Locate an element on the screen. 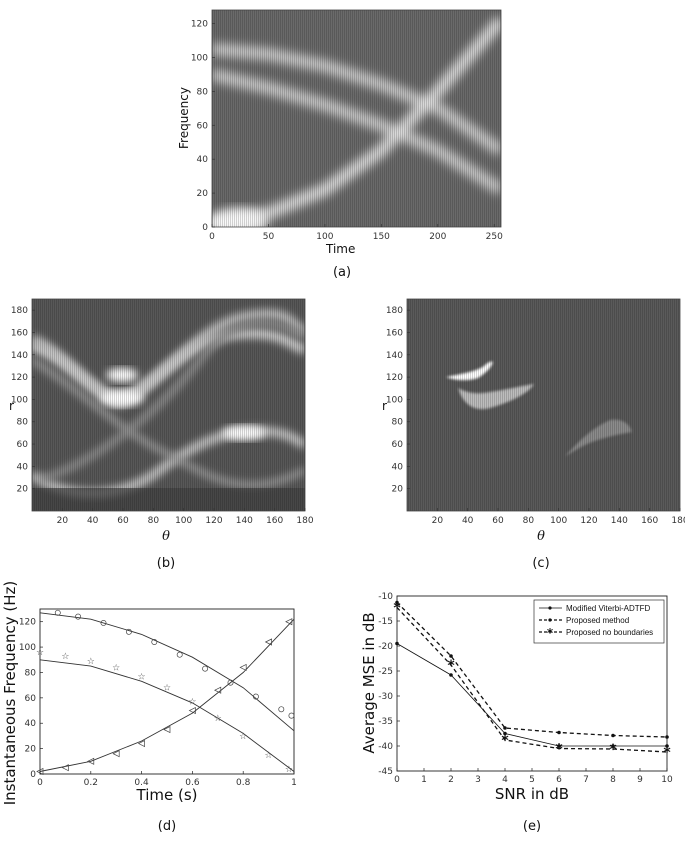 The image size is (685, 858). legend-box-e is located at coordinates (599, 621).